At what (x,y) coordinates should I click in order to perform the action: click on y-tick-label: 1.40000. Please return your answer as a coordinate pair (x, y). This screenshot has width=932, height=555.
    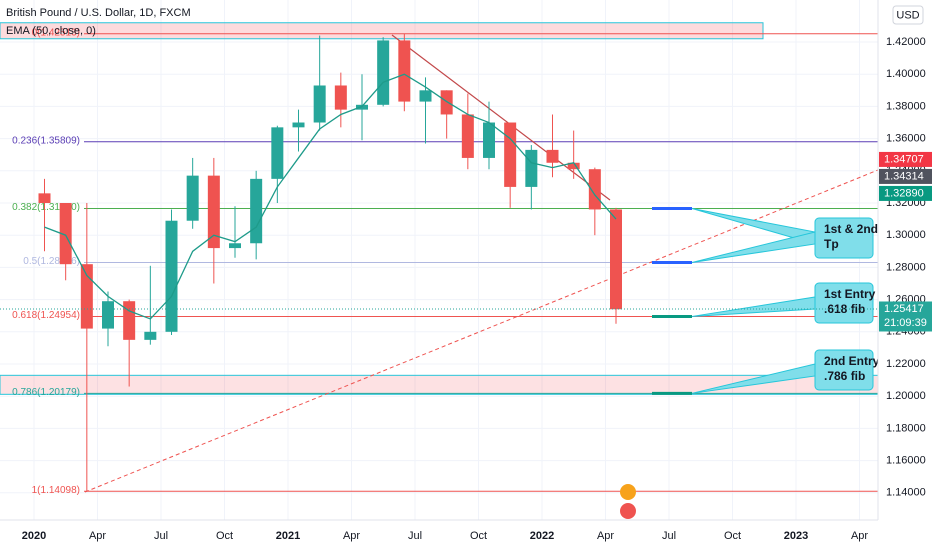
    Looking at the image, I should click on (906, 74).